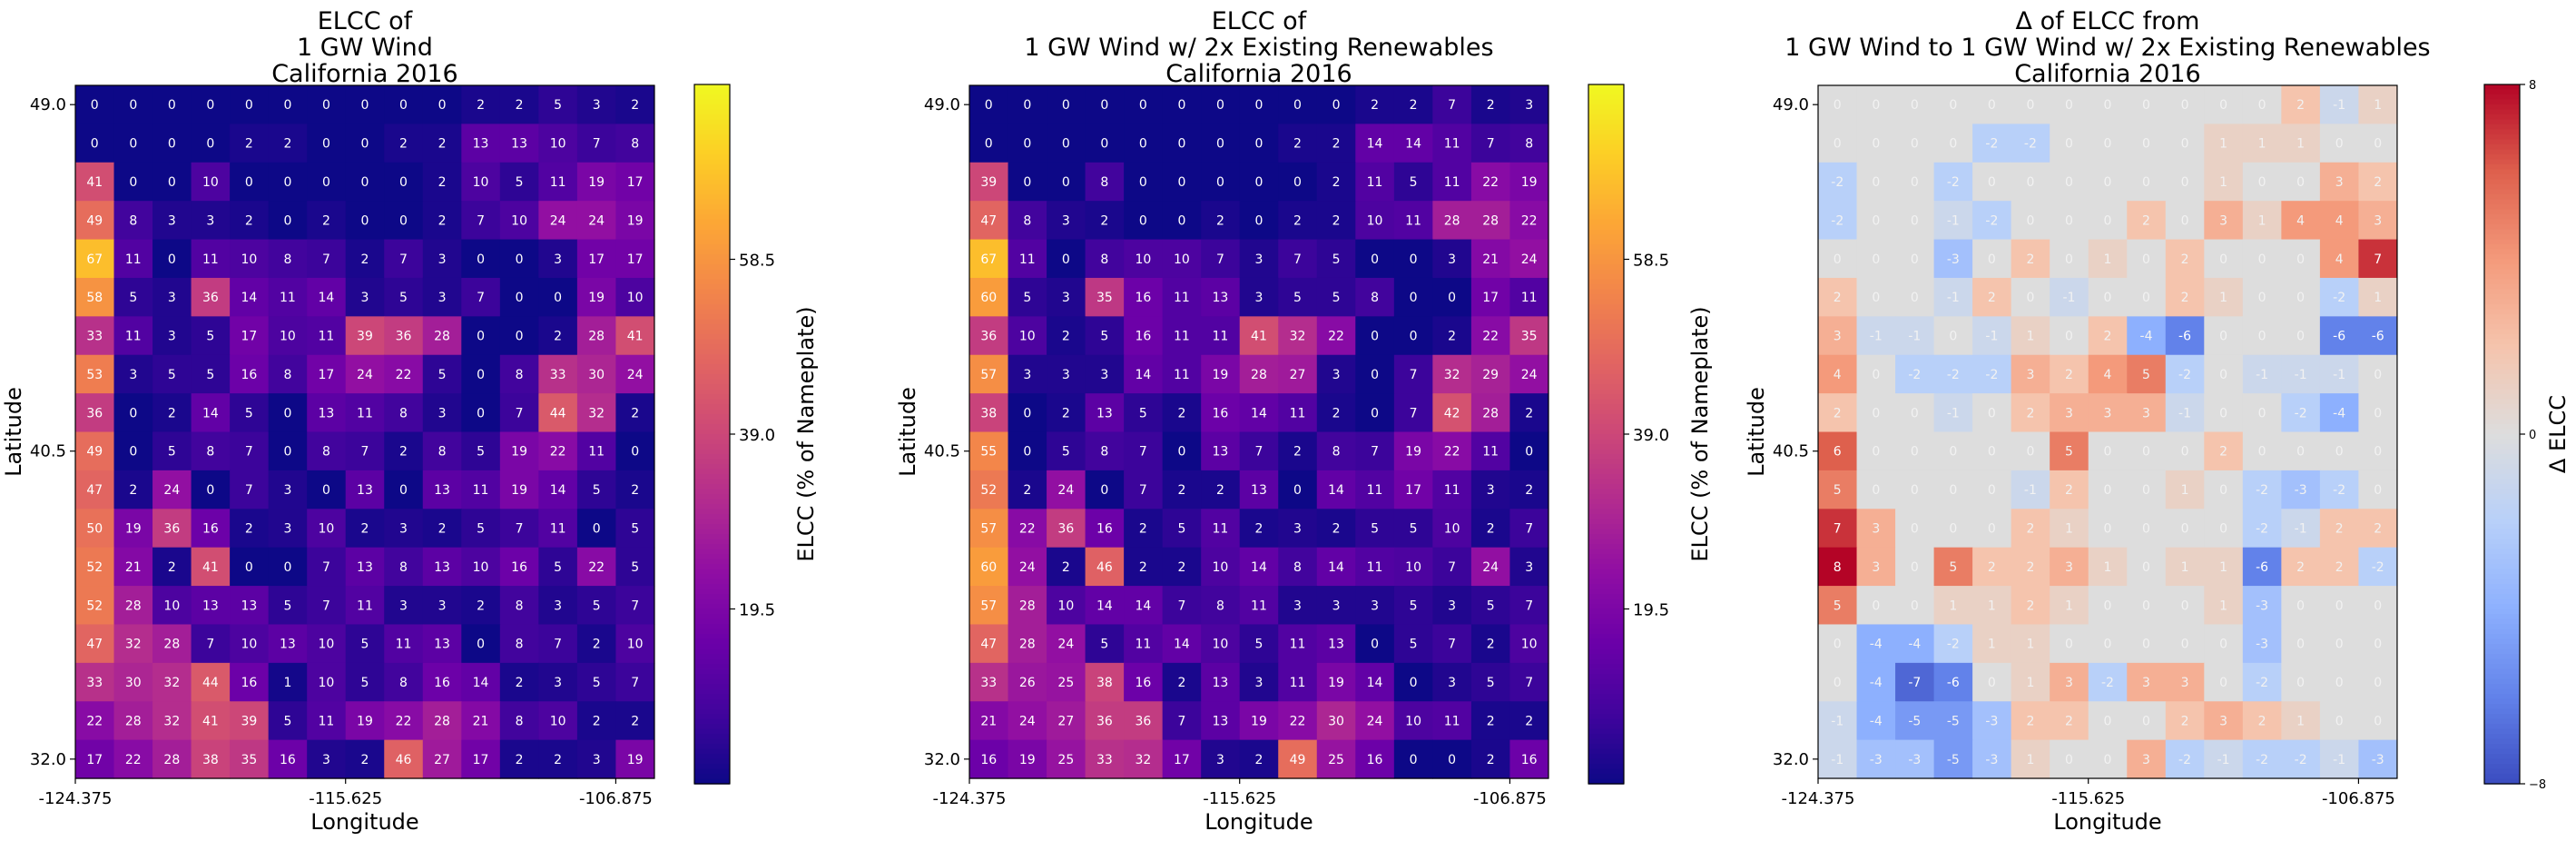  What do you see at coordinates (1490, 259) in the screenshot?
I see `cell-value-label: 21` at bounding box center [1490, 259].